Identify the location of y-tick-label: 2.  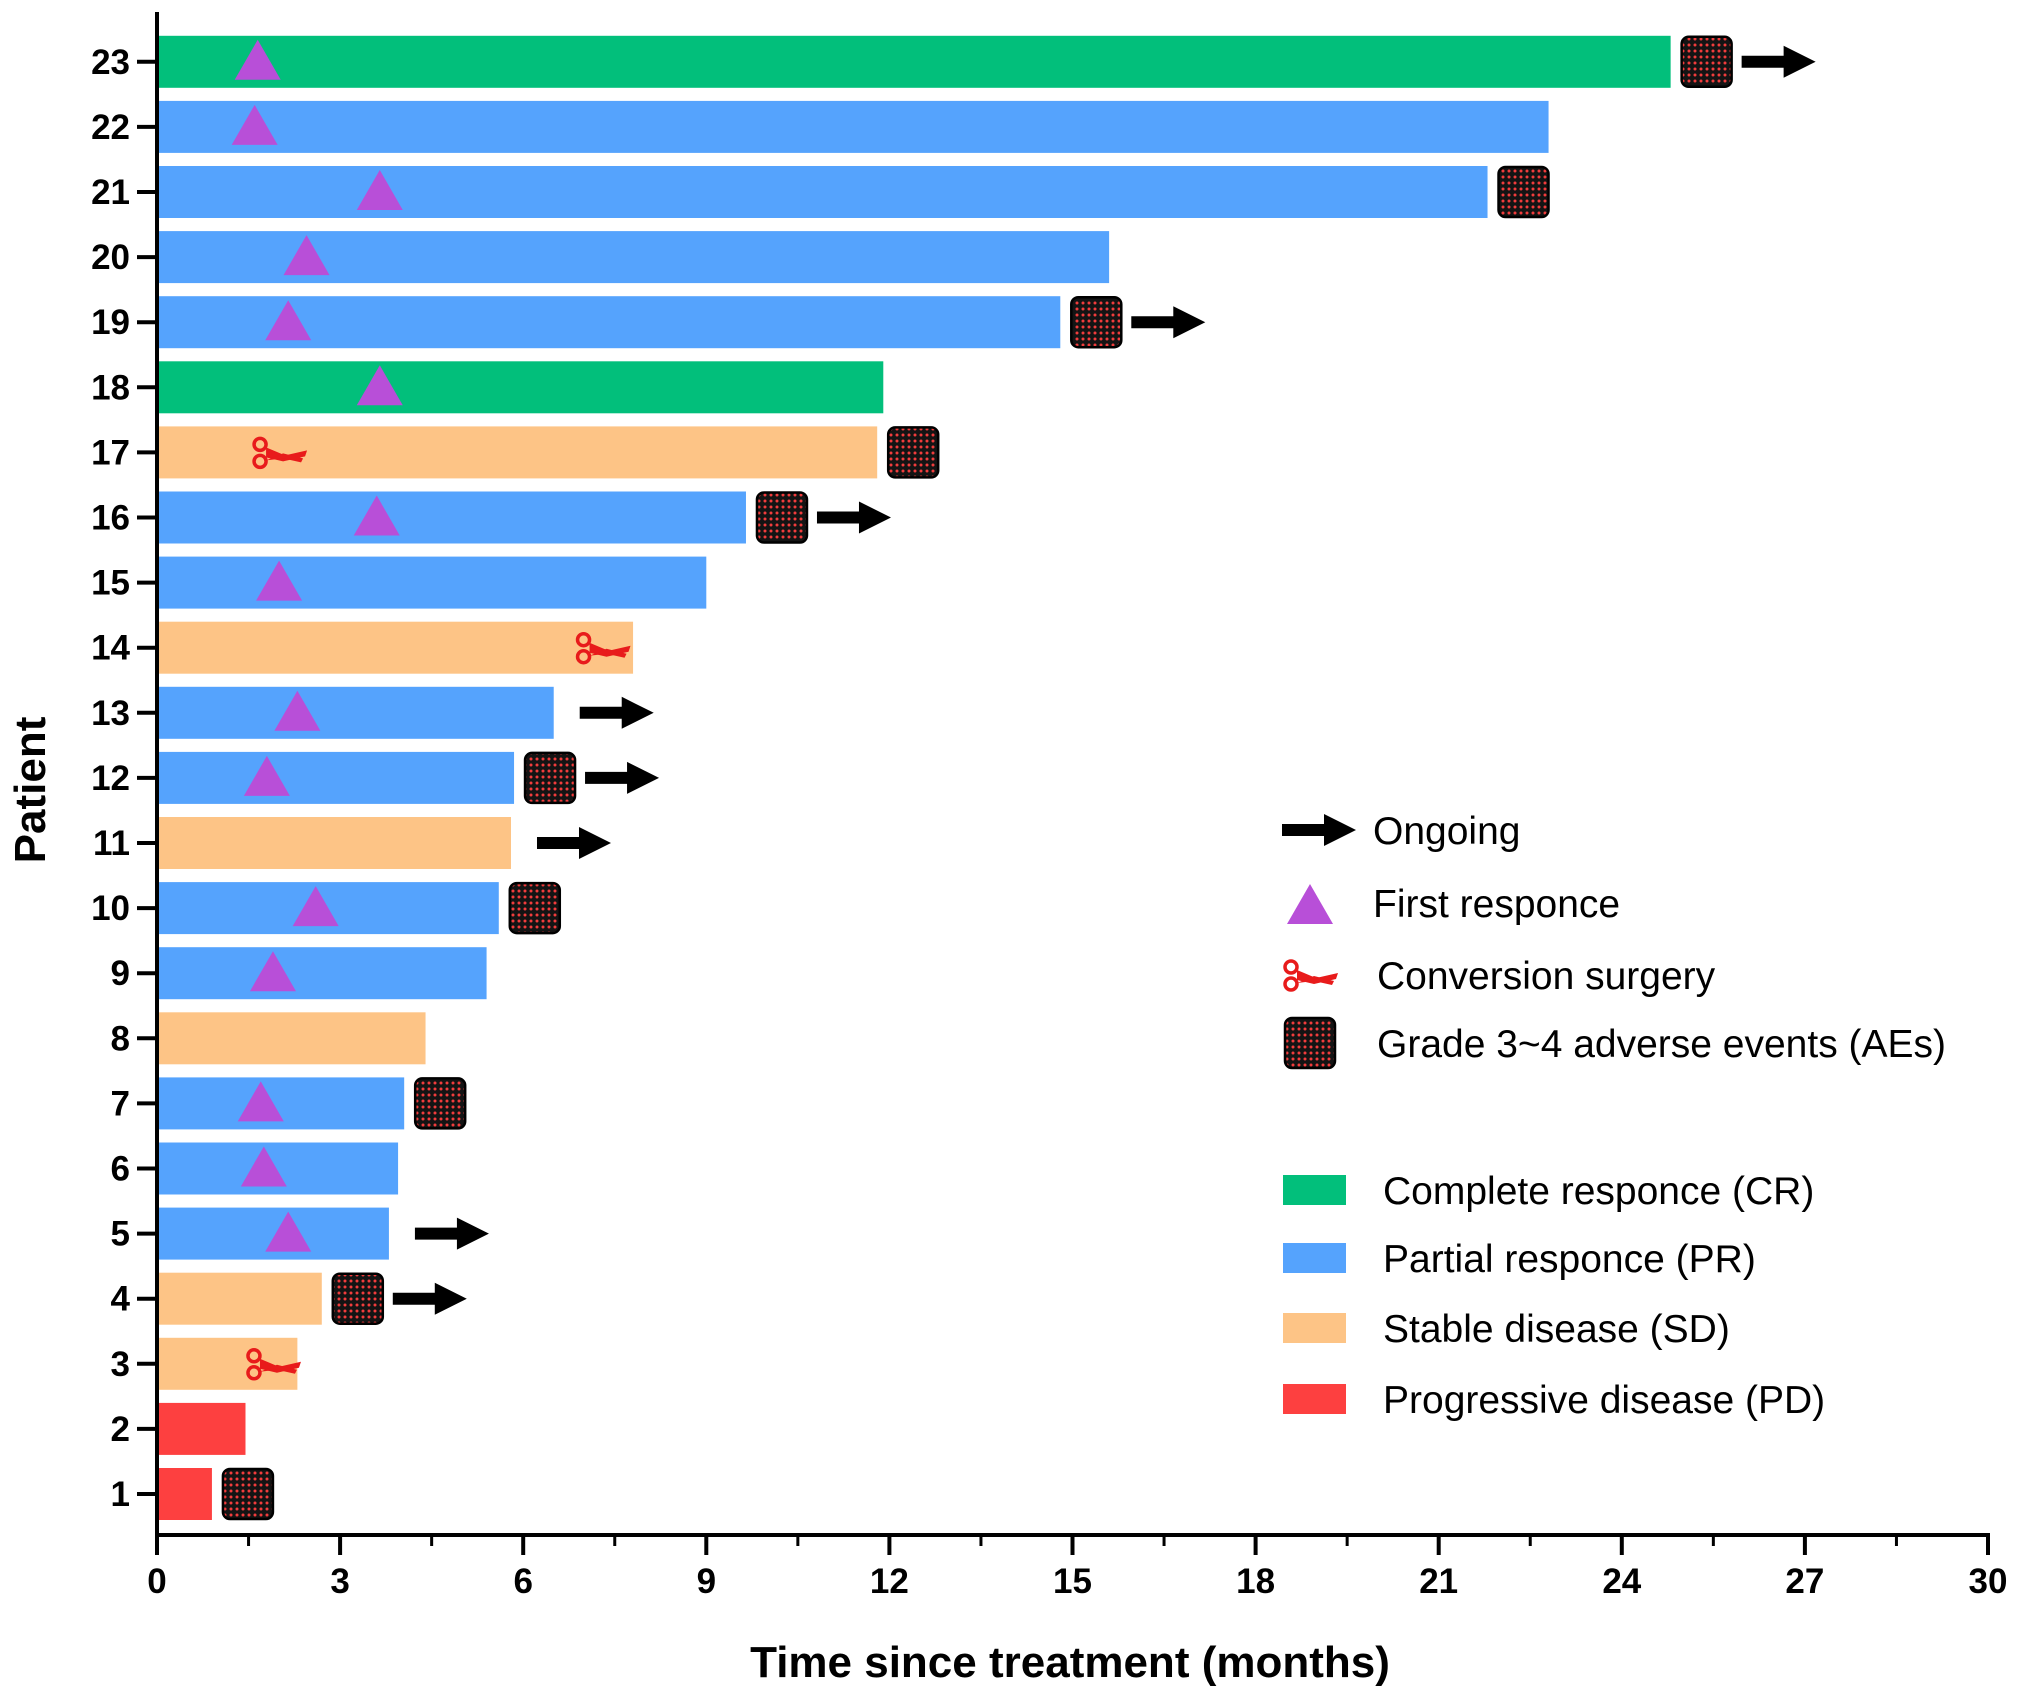
(120, 1429).